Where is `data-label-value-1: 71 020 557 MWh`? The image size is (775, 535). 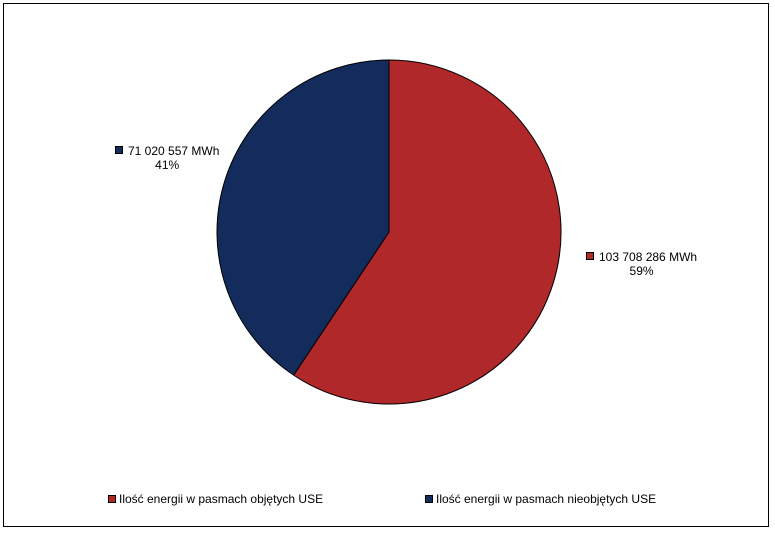
data-label-value-1: 71 020 557 MWh is located at coordinates (174, 151).